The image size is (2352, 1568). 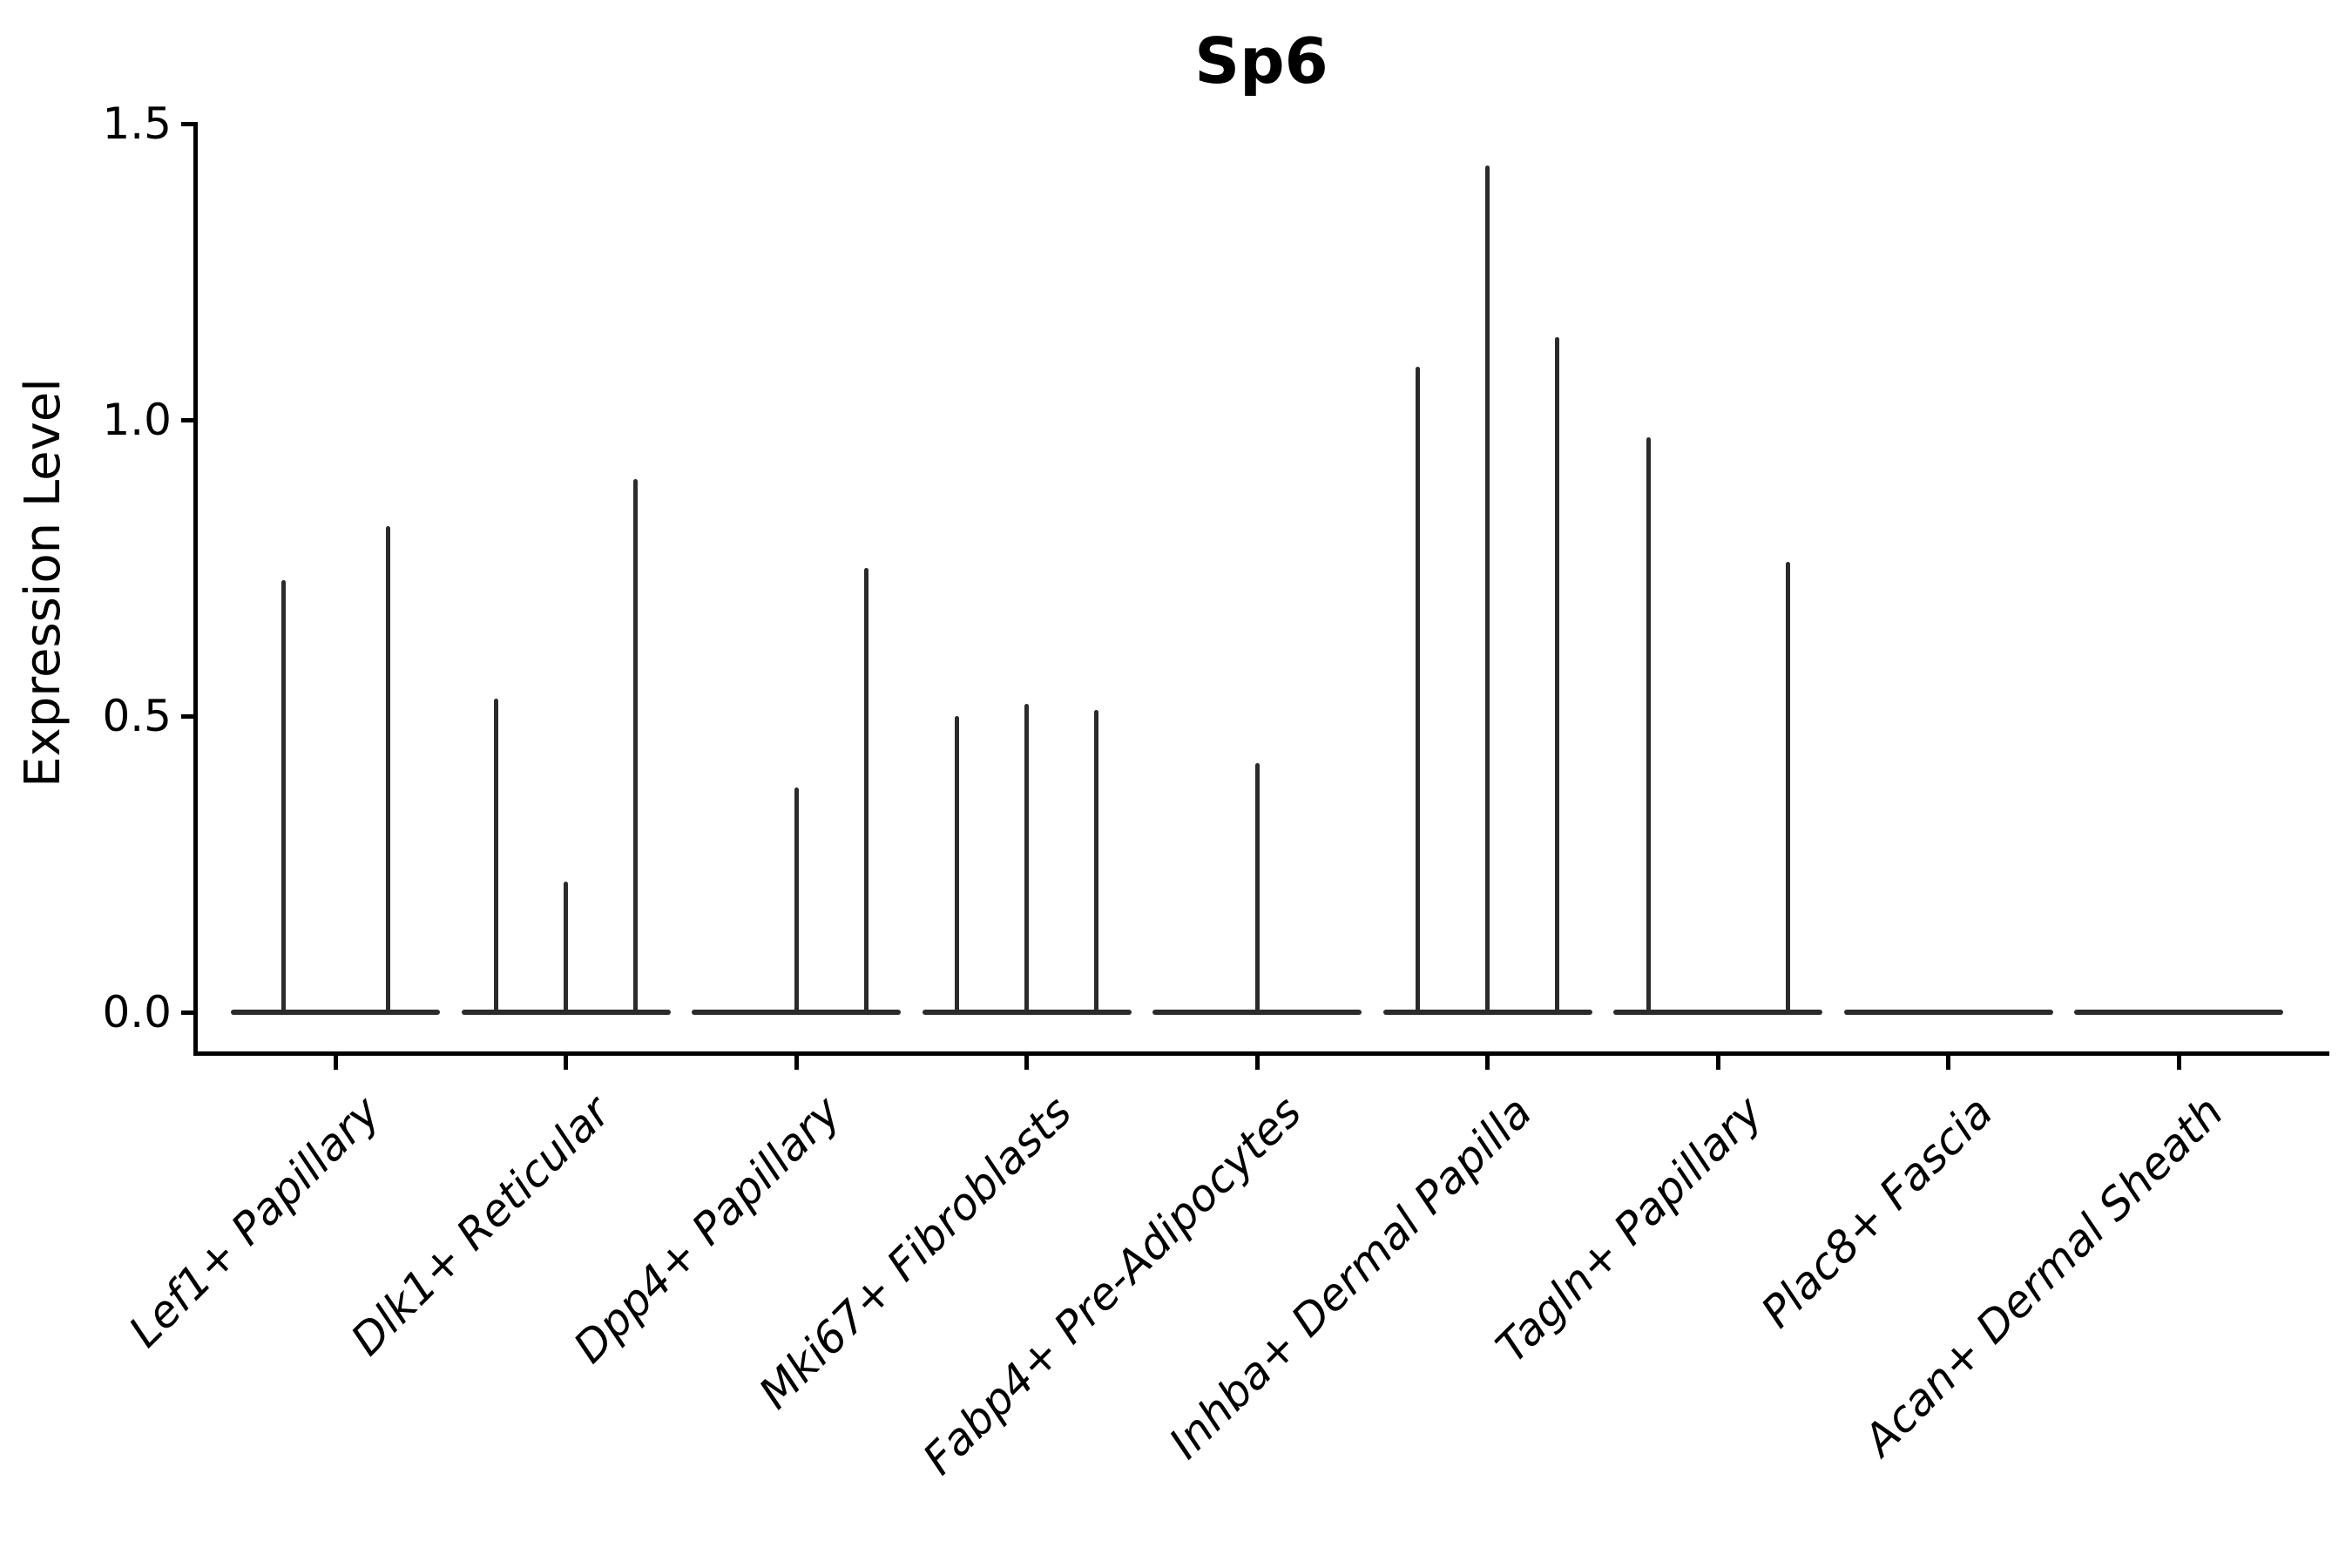 I want to click on y-tick-label: 1.0, so click(x=137, y=420).